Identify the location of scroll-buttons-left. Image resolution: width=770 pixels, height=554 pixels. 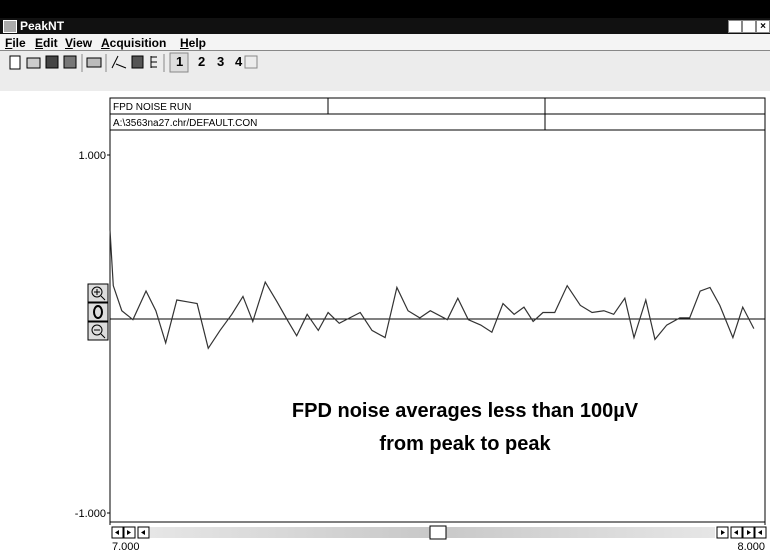
(130, 532).